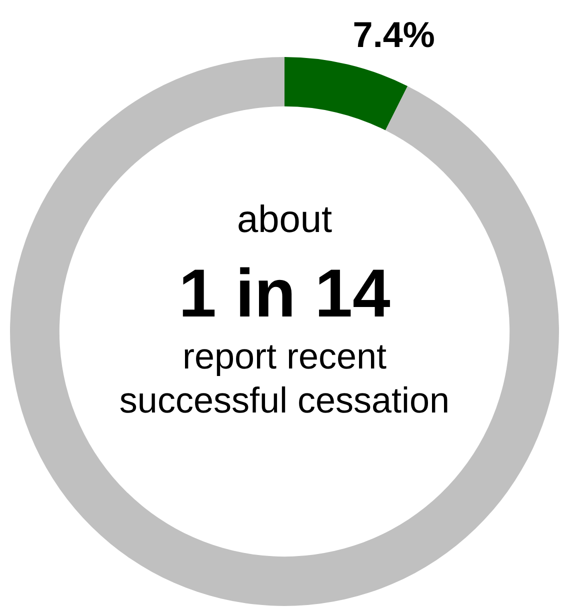 This screenshot has width=569, height=613. I want to click on text: about, so click(284, 219).